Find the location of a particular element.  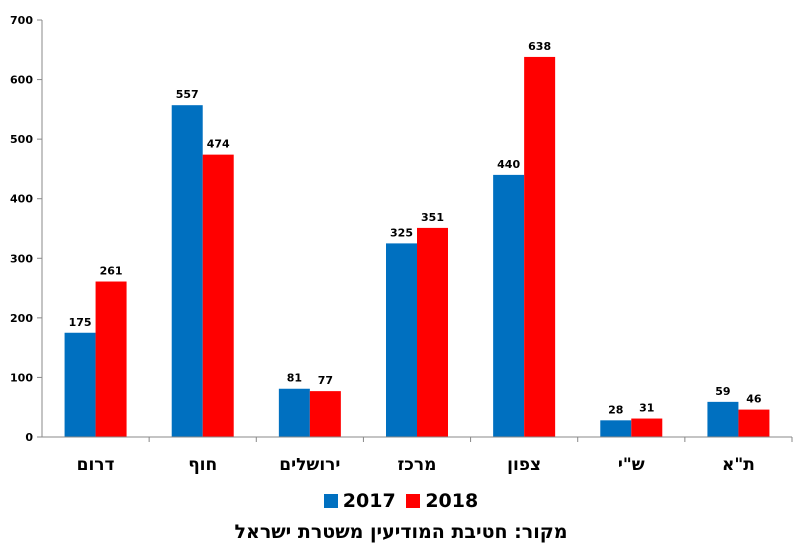

legend: 2017 2018 is located at coordinates (401, 501).